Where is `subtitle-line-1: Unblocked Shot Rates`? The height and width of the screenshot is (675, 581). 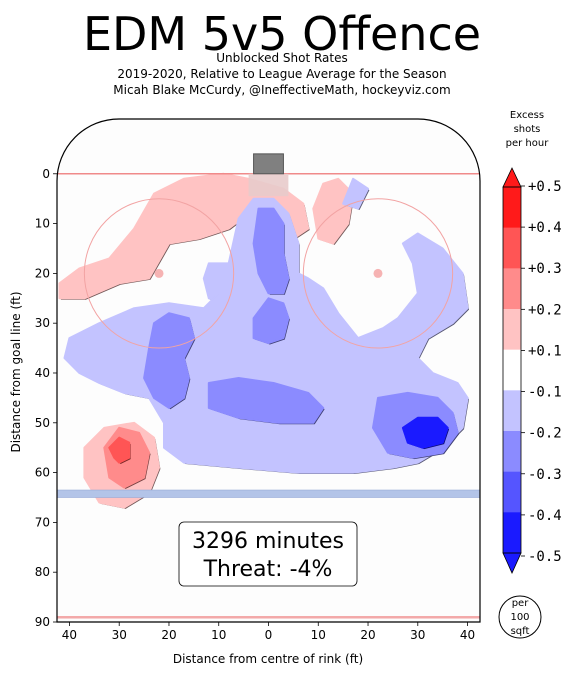 subtitle-line-1: Unblocked Shot Rates is located at coordinates (281, 58).